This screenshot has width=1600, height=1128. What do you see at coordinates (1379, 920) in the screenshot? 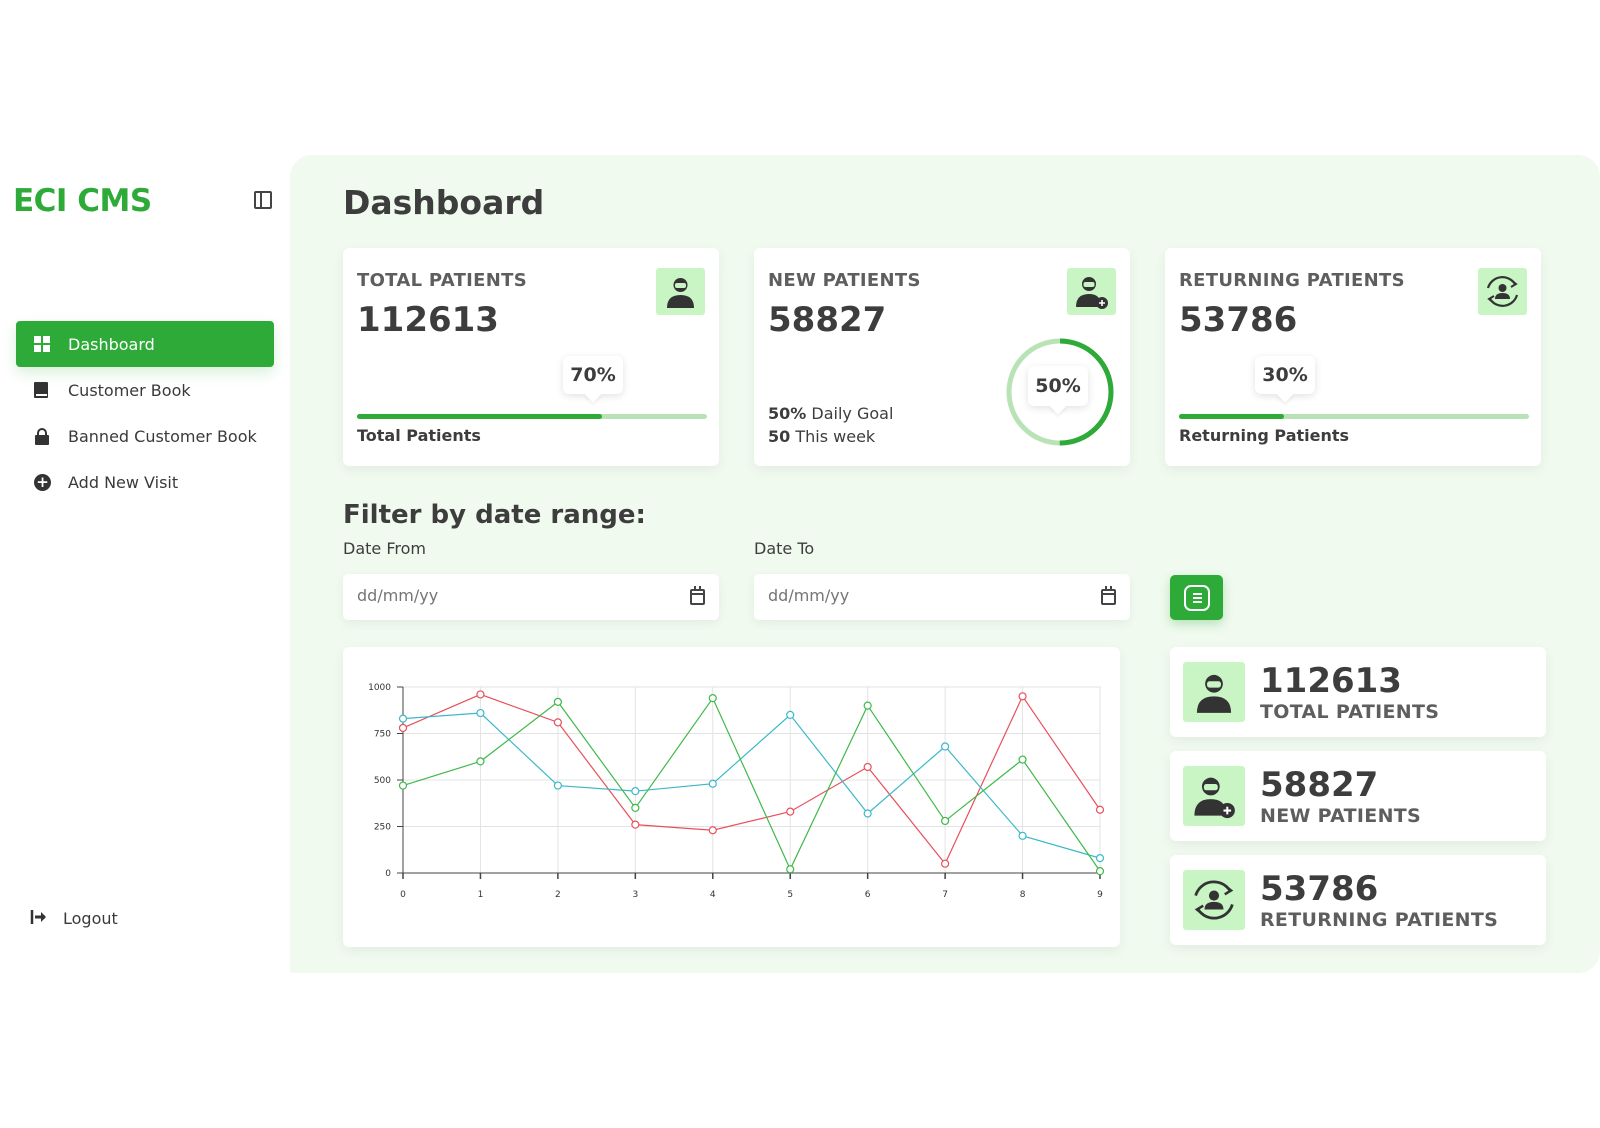
I see `summary-label: RETURNING PATIENTS` at bounding box center [1379, 920].